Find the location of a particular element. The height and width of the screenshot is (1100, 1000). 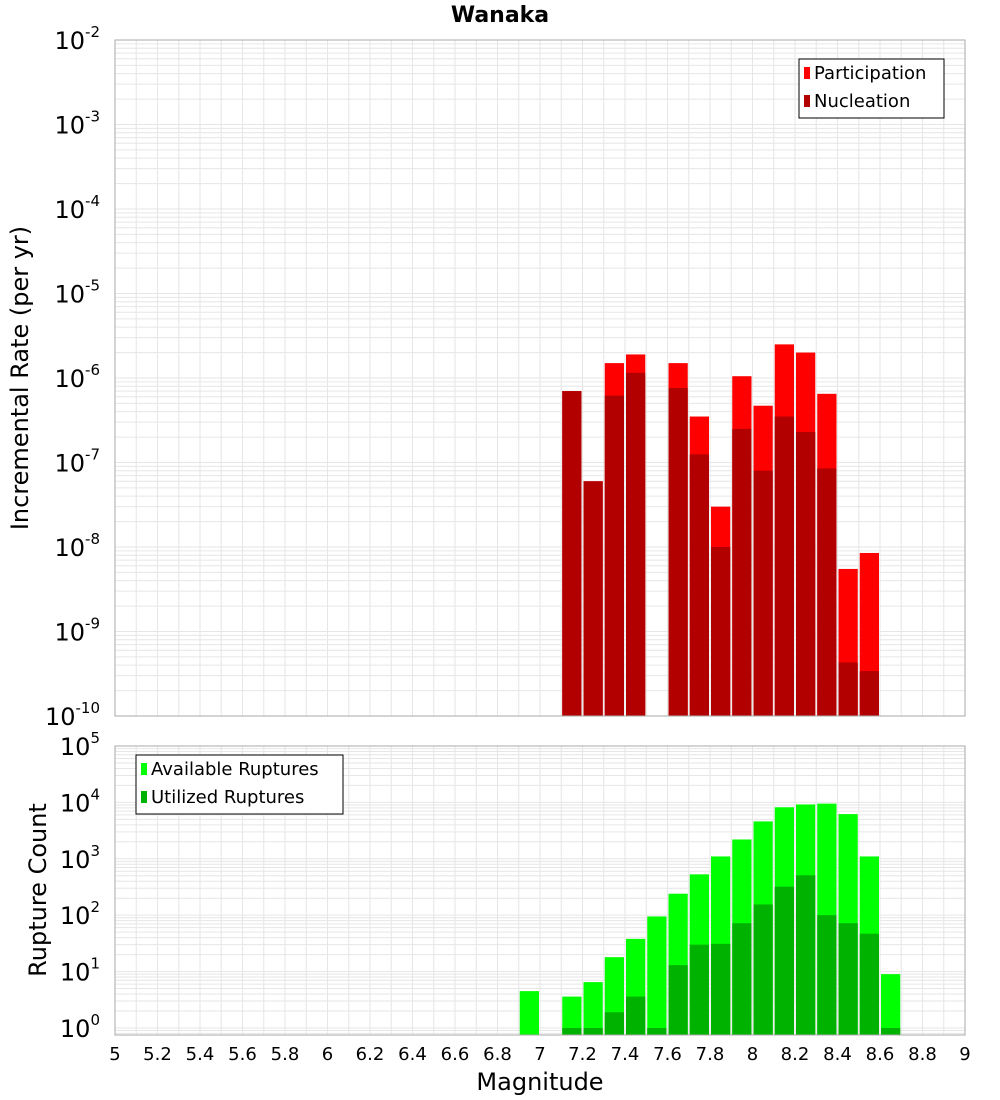

y-tick-exponent: -10 is located at coordinates (88, 708).